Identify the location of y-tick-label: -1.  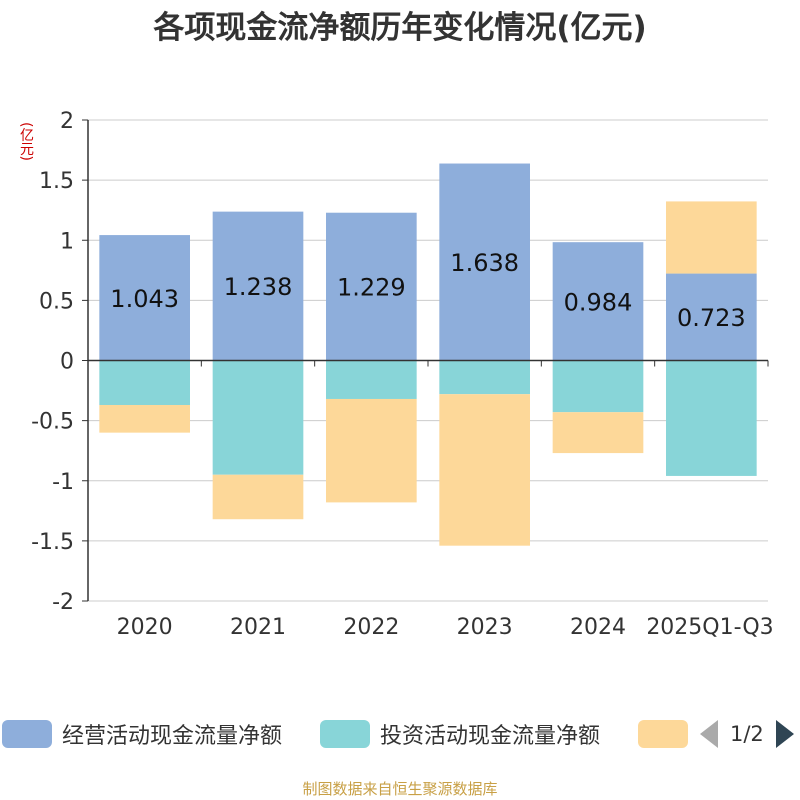
(63, 482).